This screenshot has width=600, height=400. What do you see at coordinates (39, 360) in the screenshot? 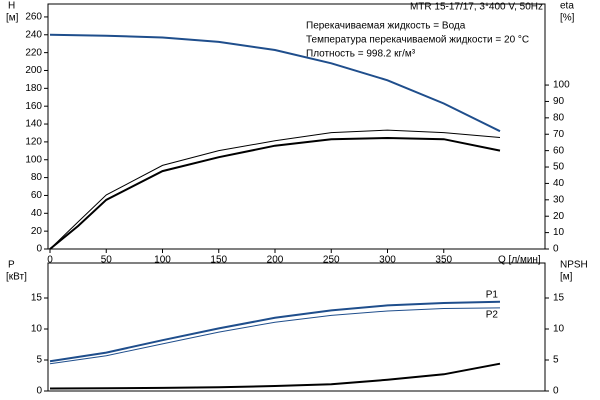
I see `y-tick-label: 5` at bounding box center [39, 360].